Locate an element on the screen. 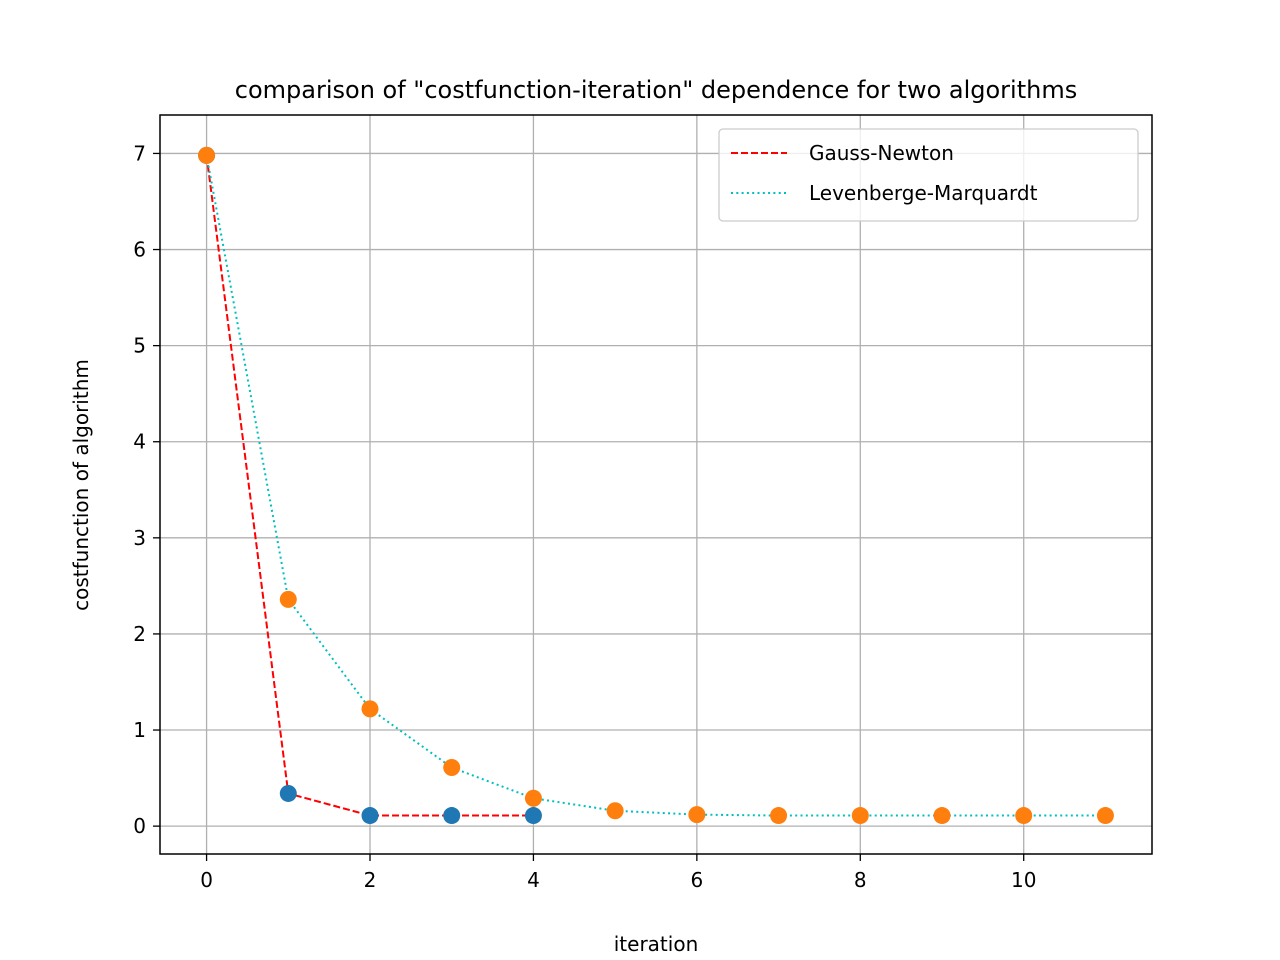 The image size is (1280, 960). y-axis-label: costfunction of algorithm is located at coordinates (81, 485).